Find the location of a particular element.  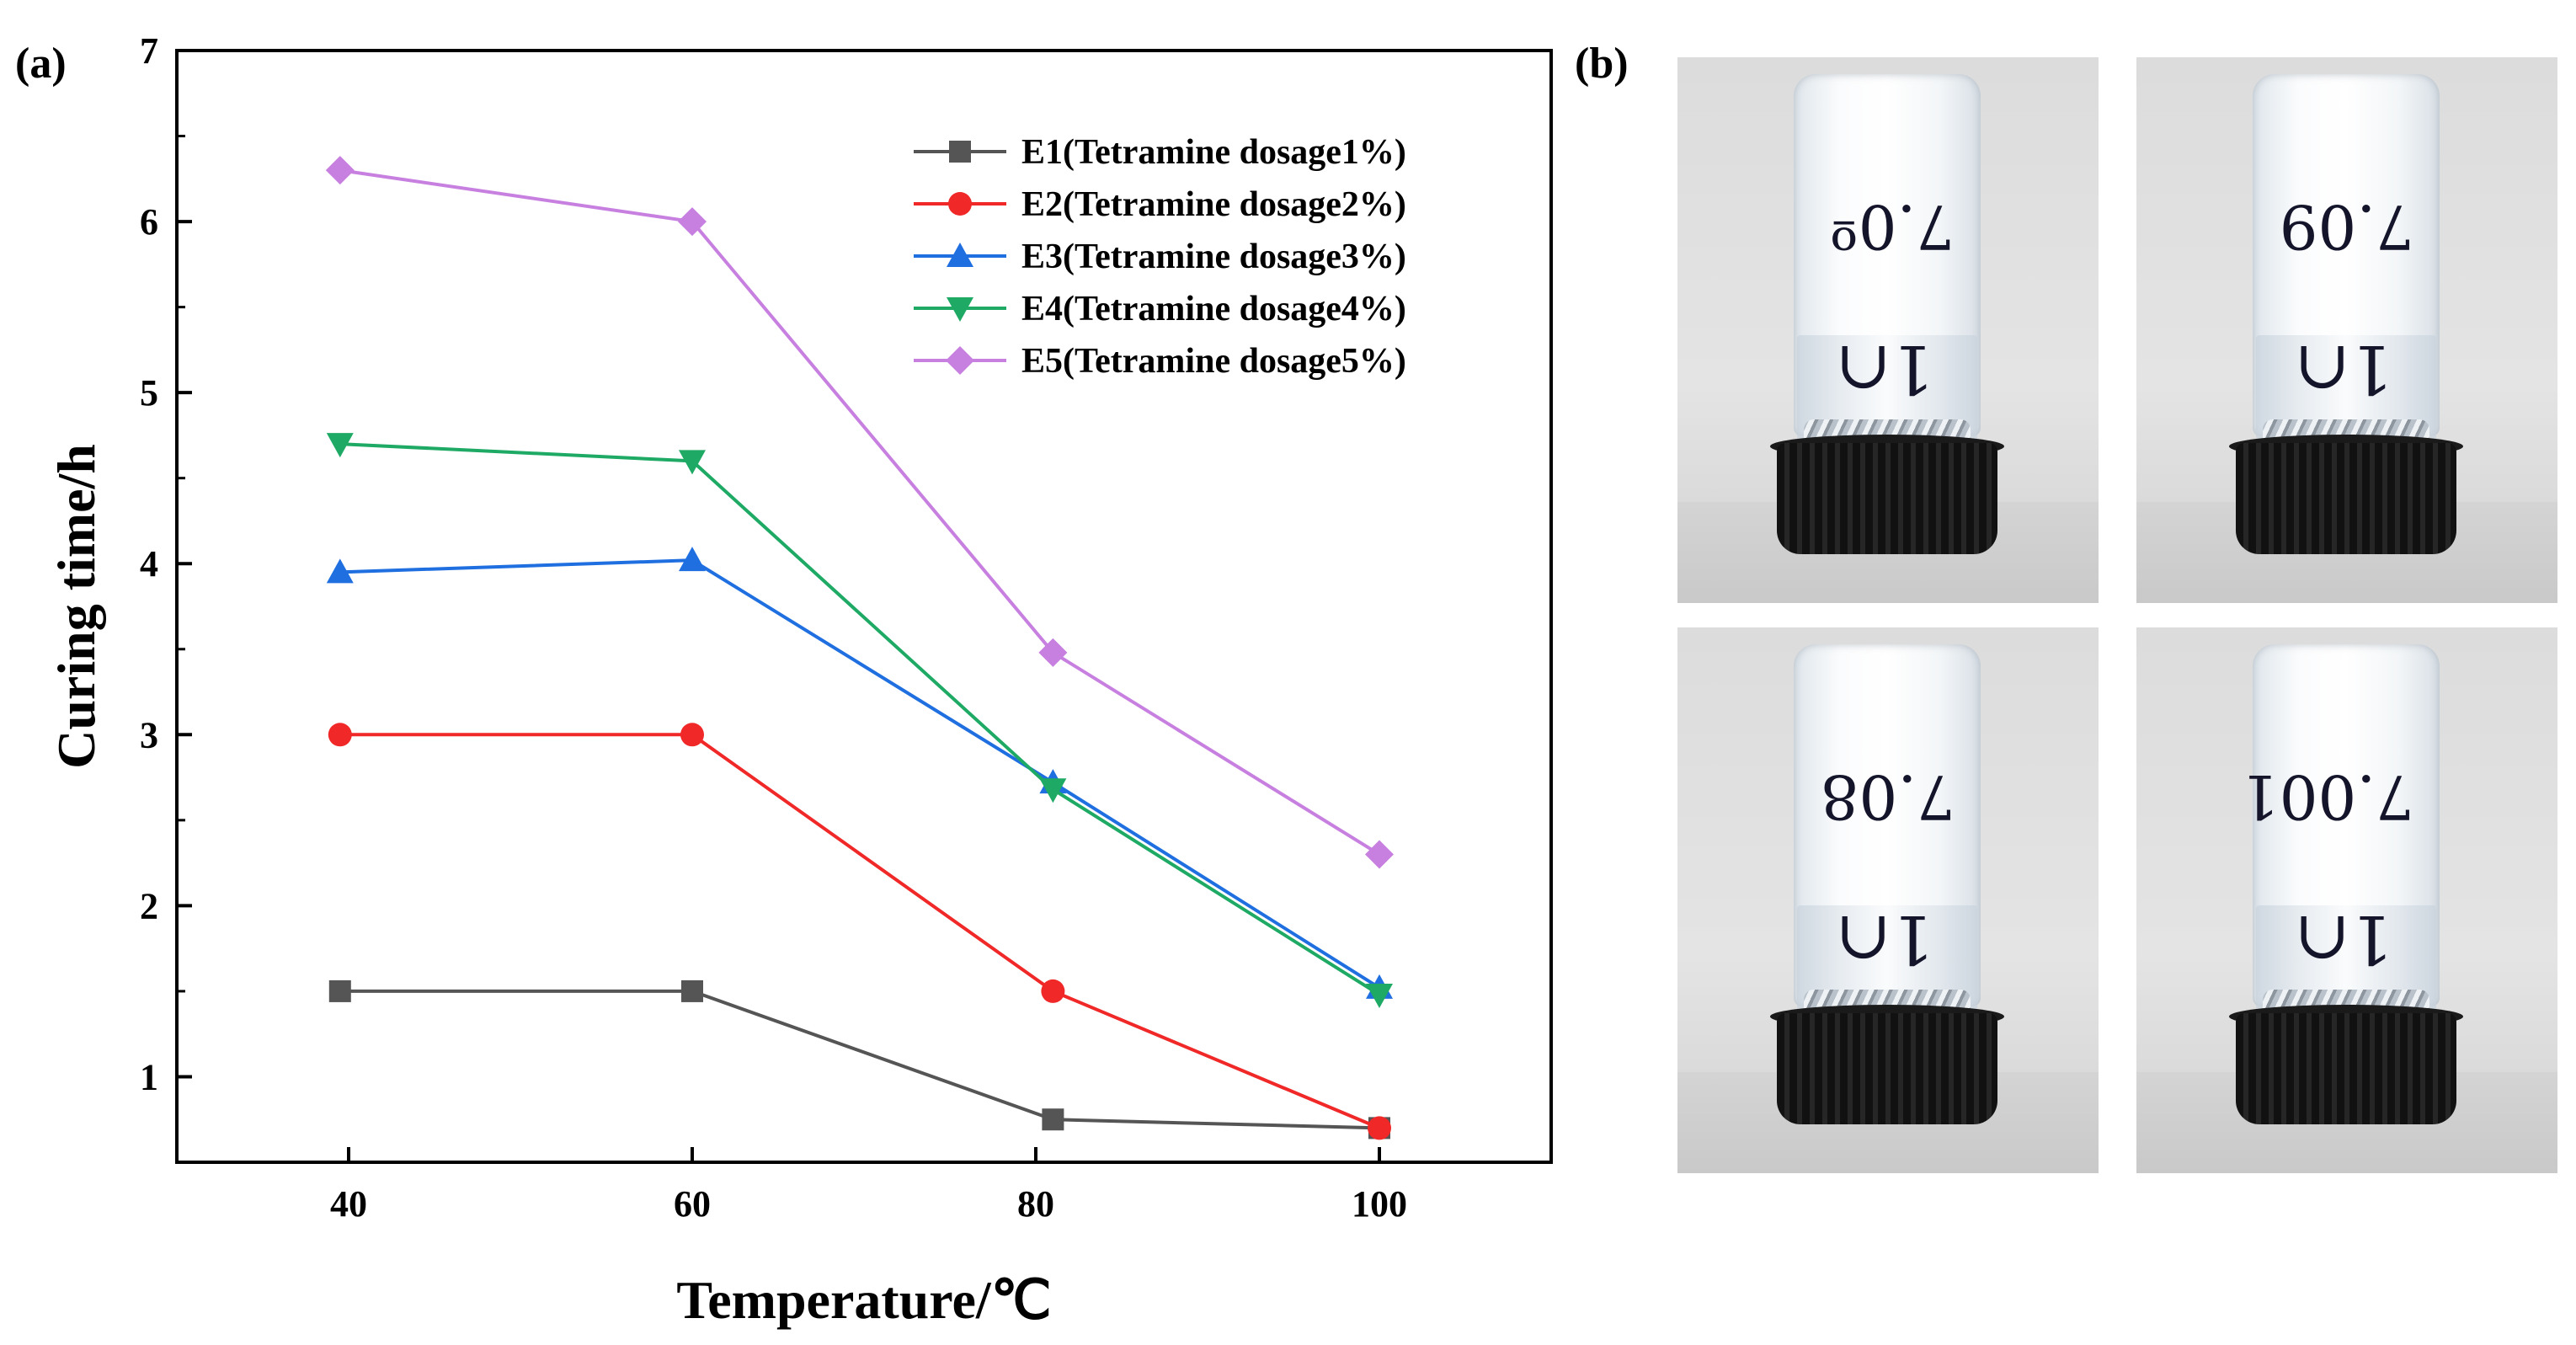

vial-photo-2: 7.09 1∩ is located at coordinates (2346, 330).